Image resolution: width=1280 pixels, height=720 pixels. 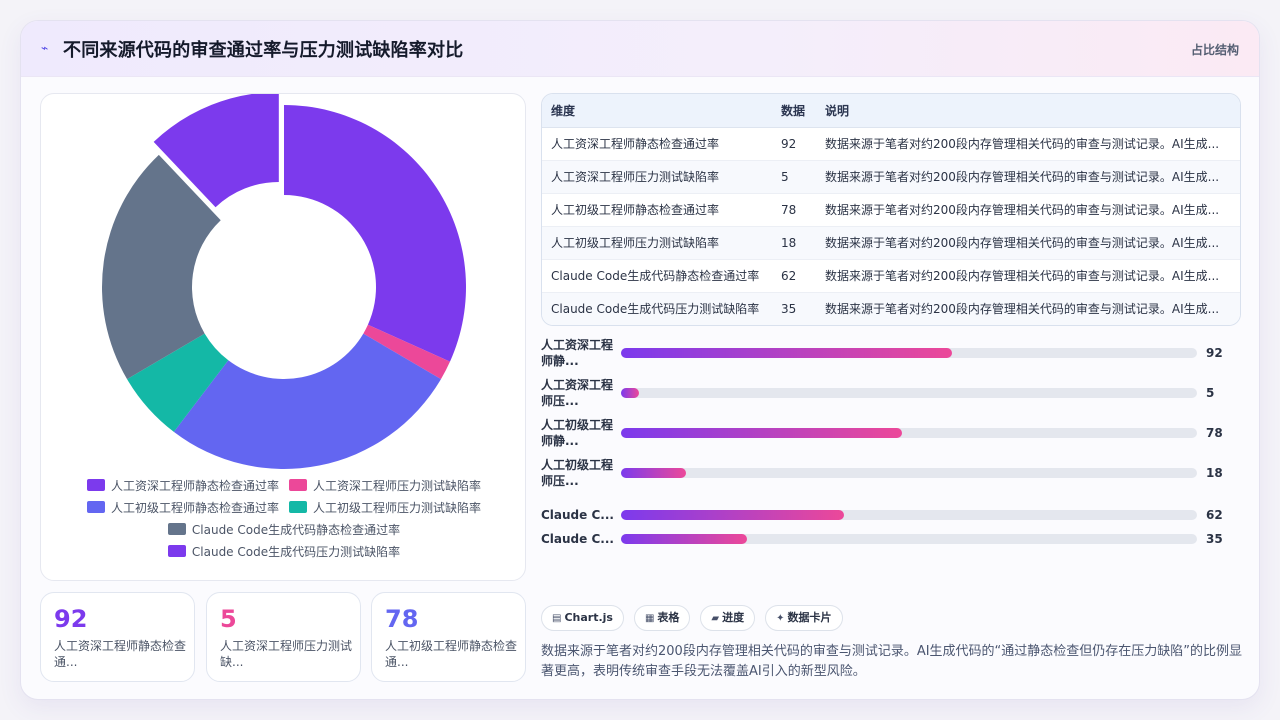 I want to click on chip-label: 数据卡片, so click(x=809, y=617).